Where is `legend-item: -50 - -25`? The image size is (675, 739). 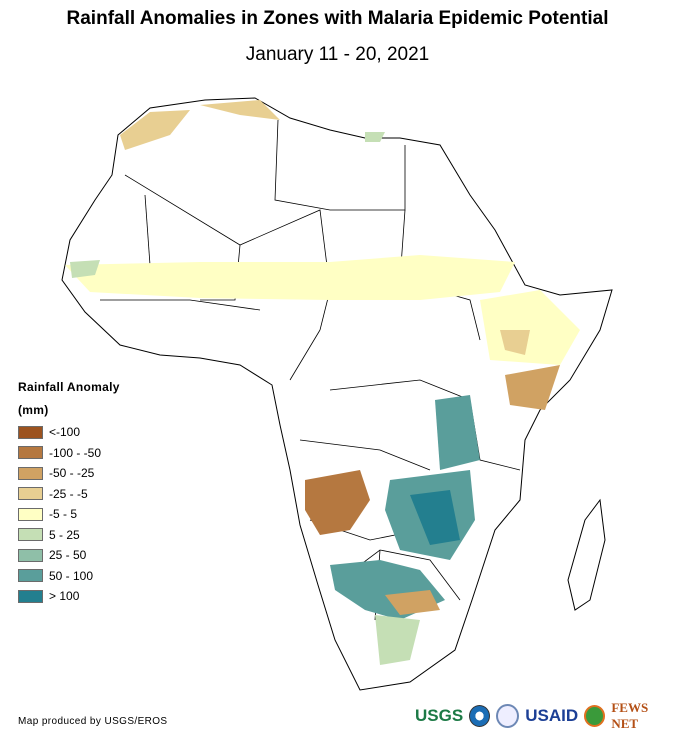
legend-item: -50 - -25 is located at coordinates (69, 473).